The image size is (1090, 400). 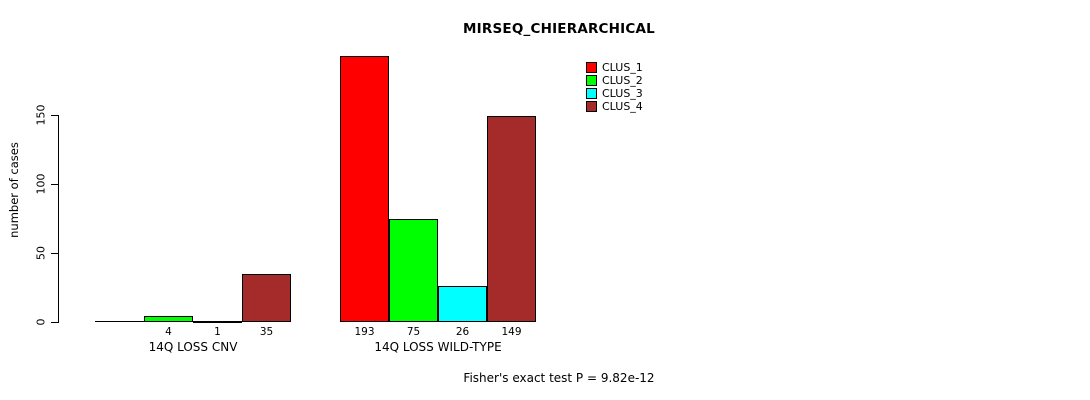 I want to click on legend: CLUS_1 CLUS_2 CLUS_3 CLUS_4, so click(x=614, y=87).